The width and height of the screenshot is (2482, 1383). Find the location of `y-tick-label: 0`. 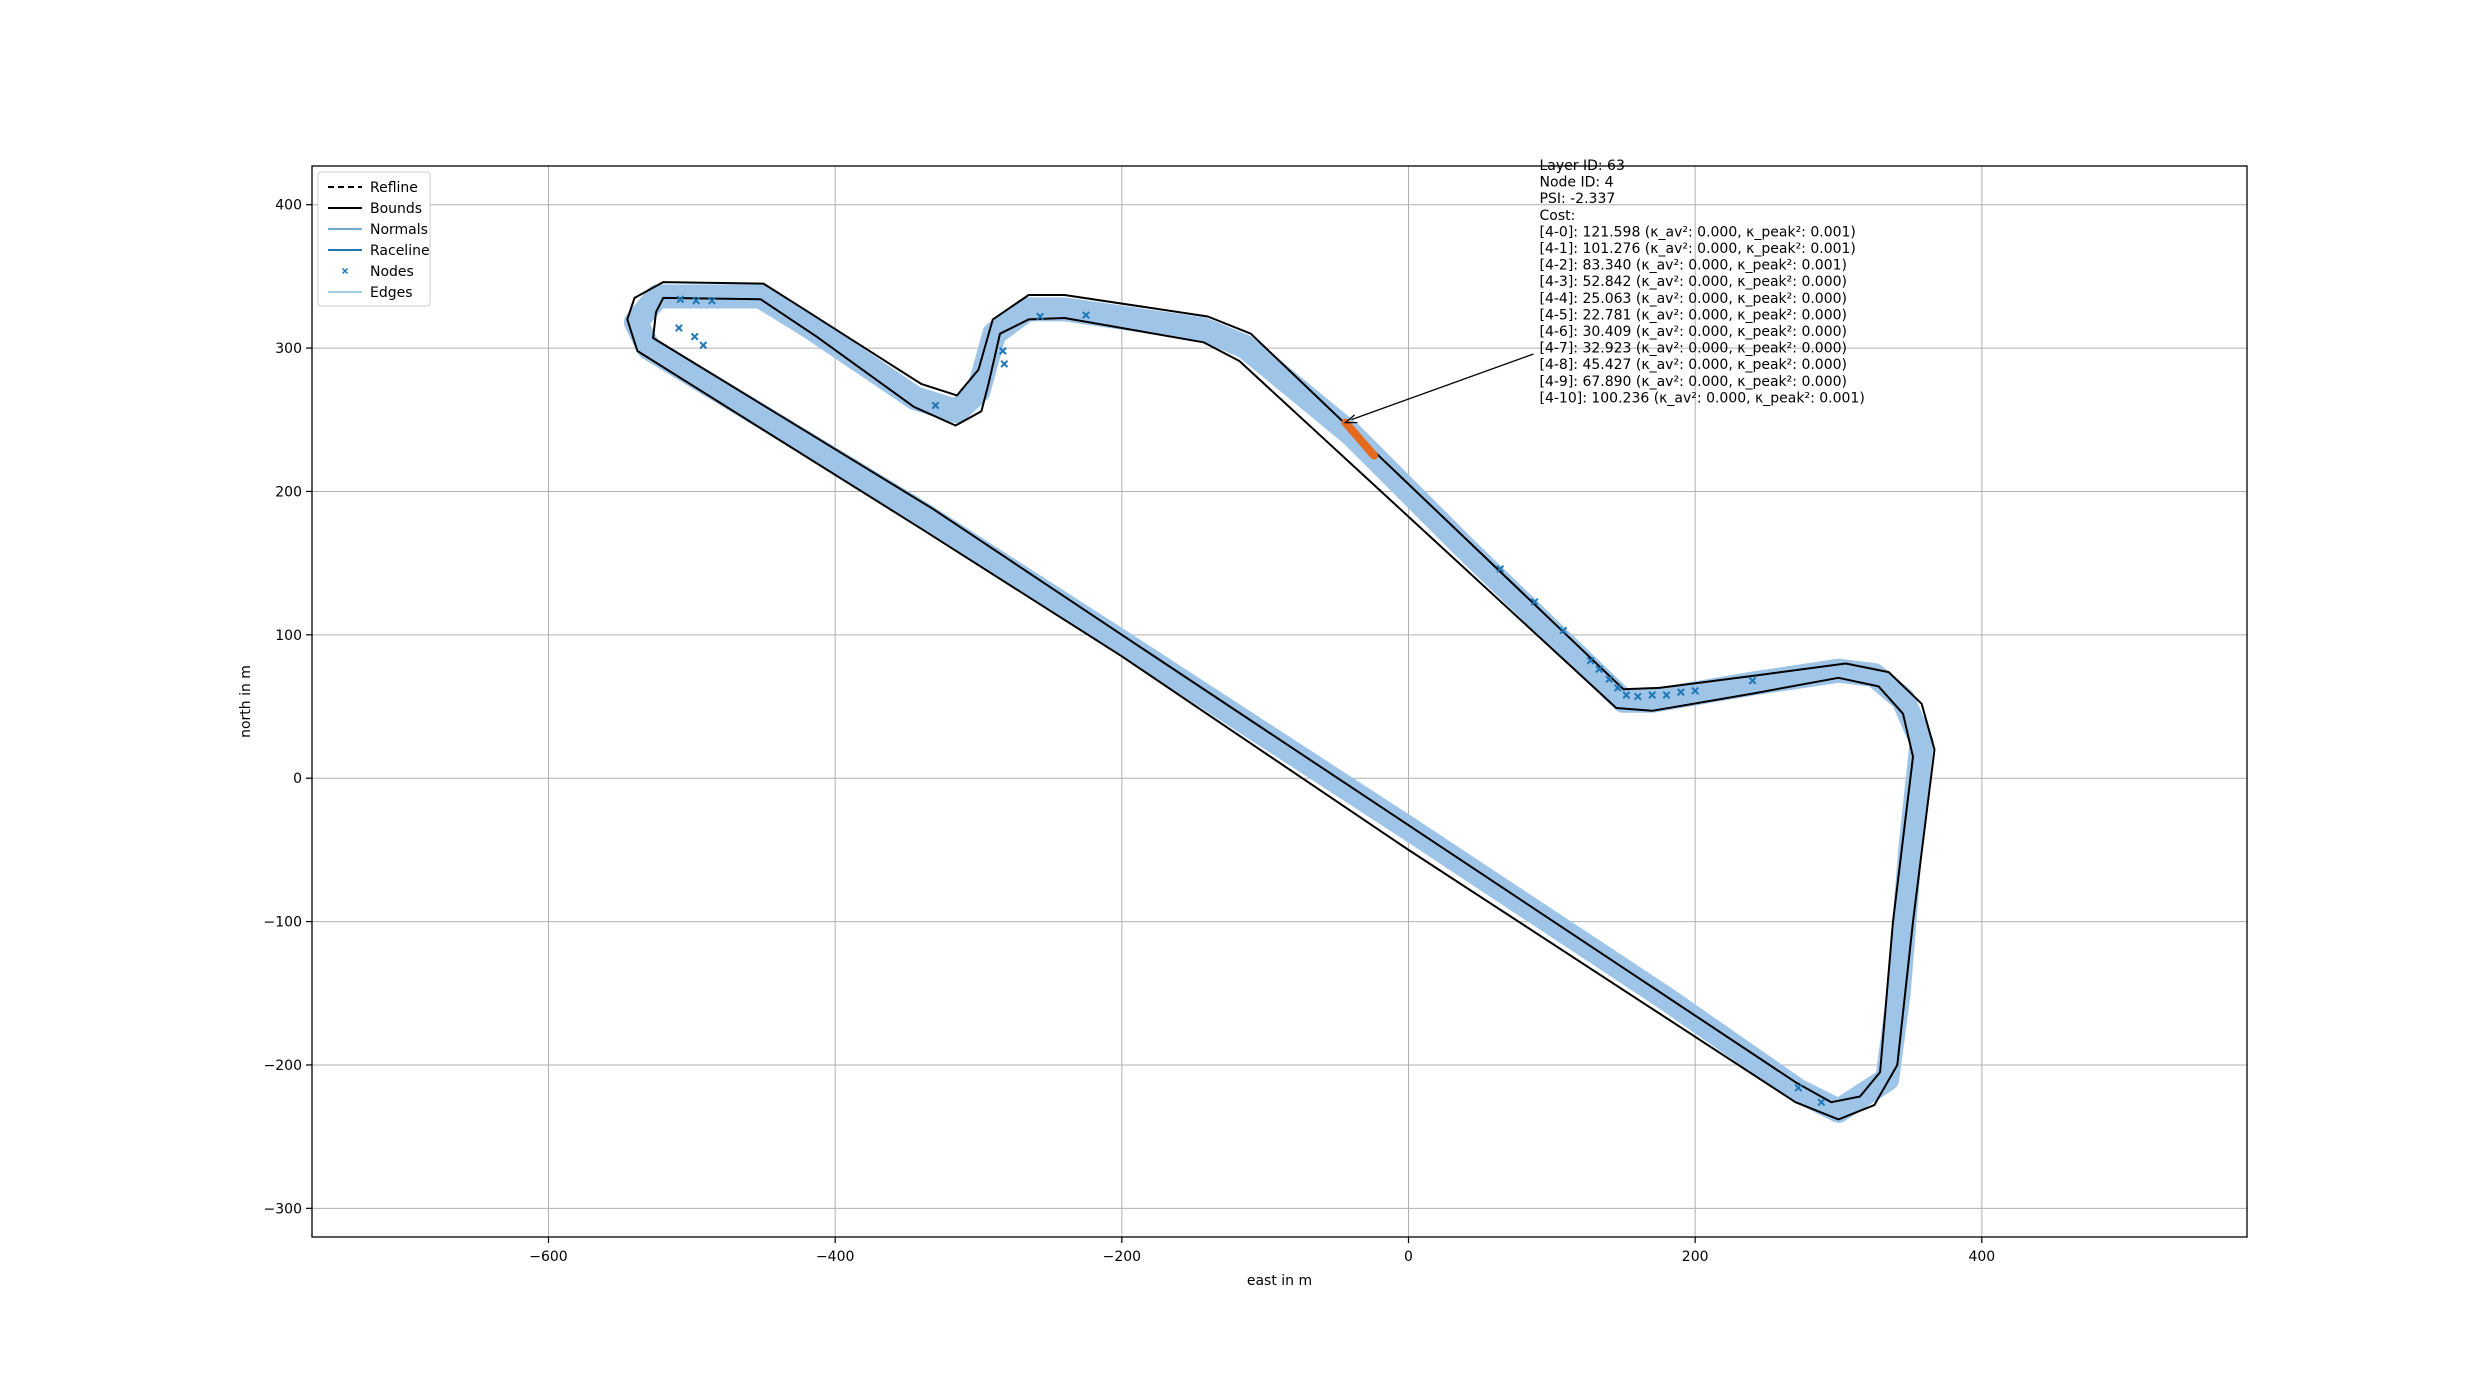

y-tick-label: 0 is located at coordinates (297, 779).